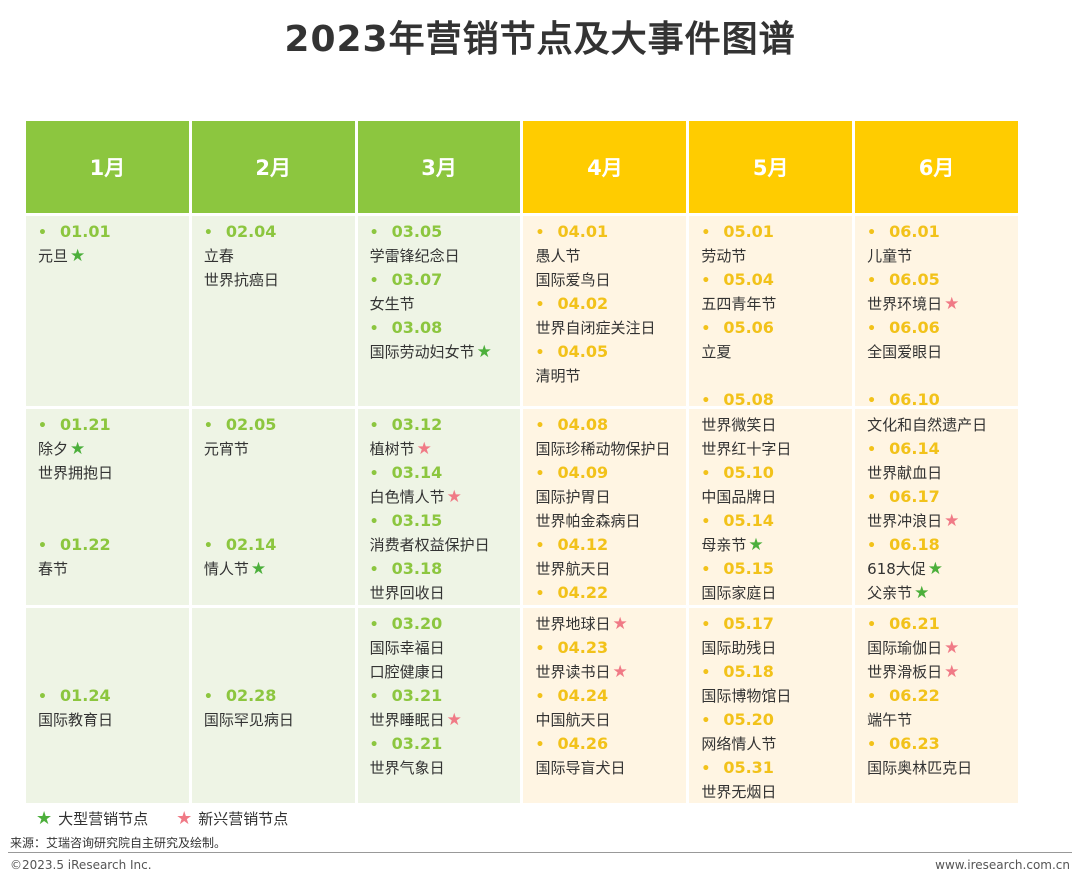 Image resolution: width=1080 pixels, height=894 pixels. Describe the element at coordinates (942, 328) in the screenshot. I see `event-date: • 06.06` at that location.